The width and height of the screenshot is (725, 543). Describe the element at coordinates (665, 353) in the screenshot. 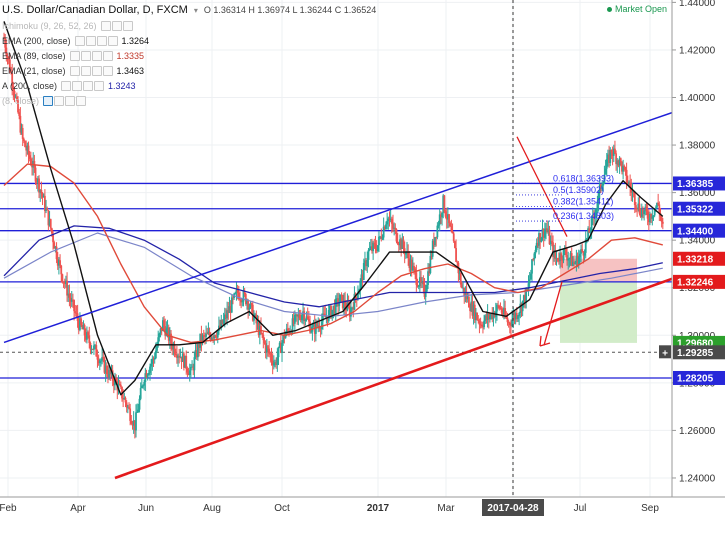

I see `plus-icon-glyph: +` at that location.